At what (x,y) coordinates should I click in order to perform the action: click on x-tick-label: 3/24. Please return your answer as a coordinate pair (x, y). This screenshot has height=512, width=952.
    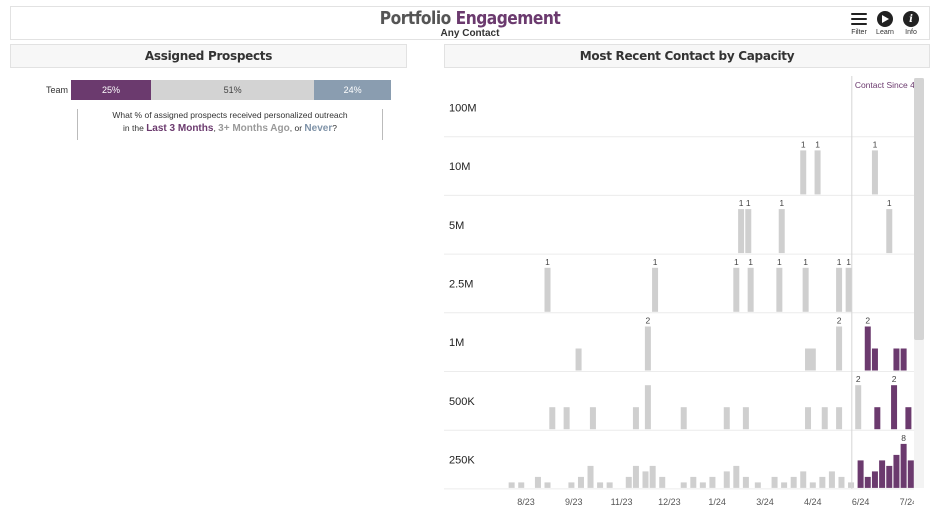
    Looking at the image, I should click on (765, 502).